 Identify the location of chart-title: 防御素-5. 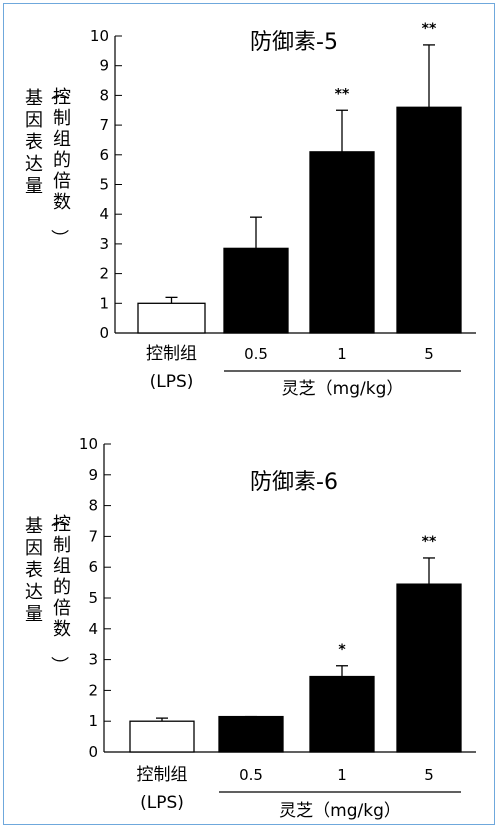
(294, 42).